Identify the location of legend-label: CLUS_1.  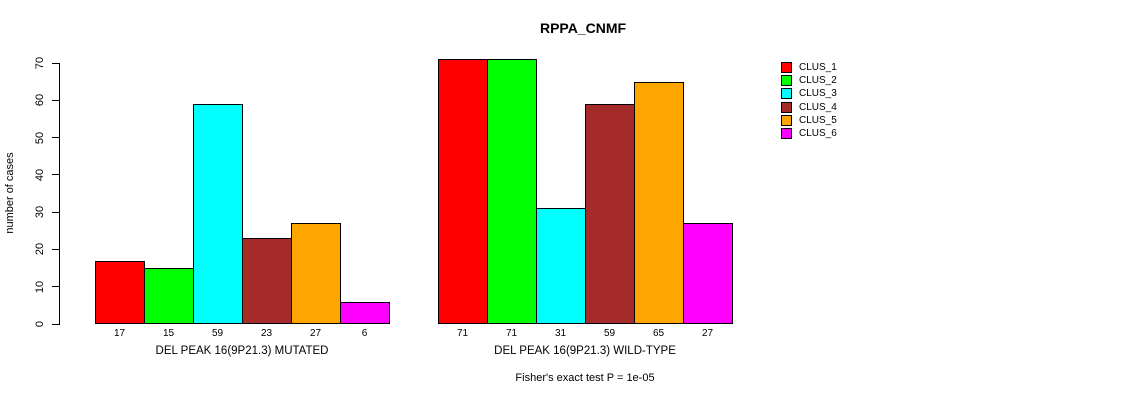
(818, 68).